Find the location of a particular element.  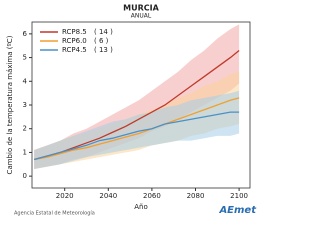

chart-title: MURCIA is located at coordinates (141, 8).